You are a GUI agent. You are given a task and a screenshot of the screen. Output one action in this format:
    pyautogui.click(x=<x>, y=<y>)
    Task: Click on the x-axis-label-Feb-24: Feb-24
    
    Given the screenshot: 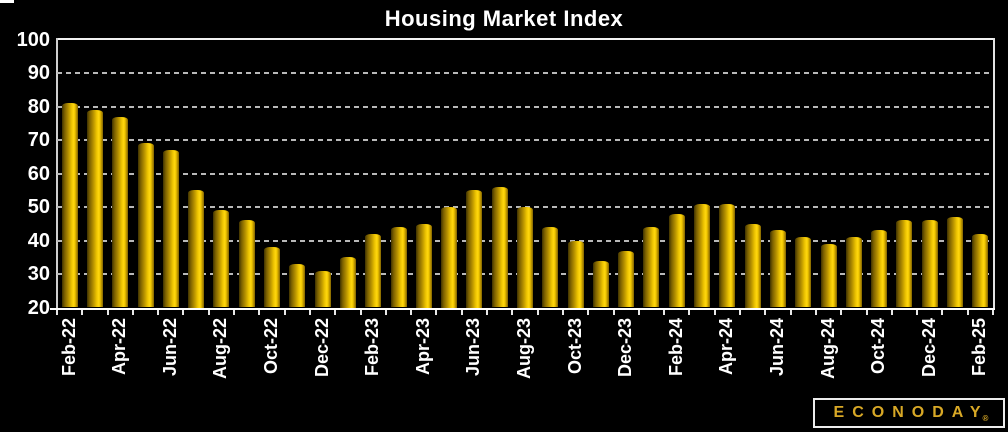 What is the action you would take?
    pyautogui.click(x=675, y=347)
    